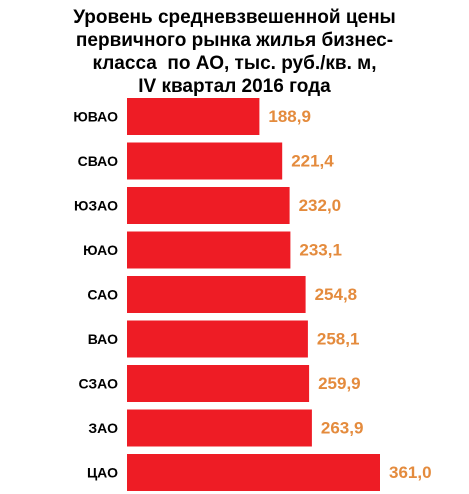 The image size is (469, 494). Describe the element at coordinates (102, 473) in the screenshot. I see `category-label-8: ЦАО` at that location.